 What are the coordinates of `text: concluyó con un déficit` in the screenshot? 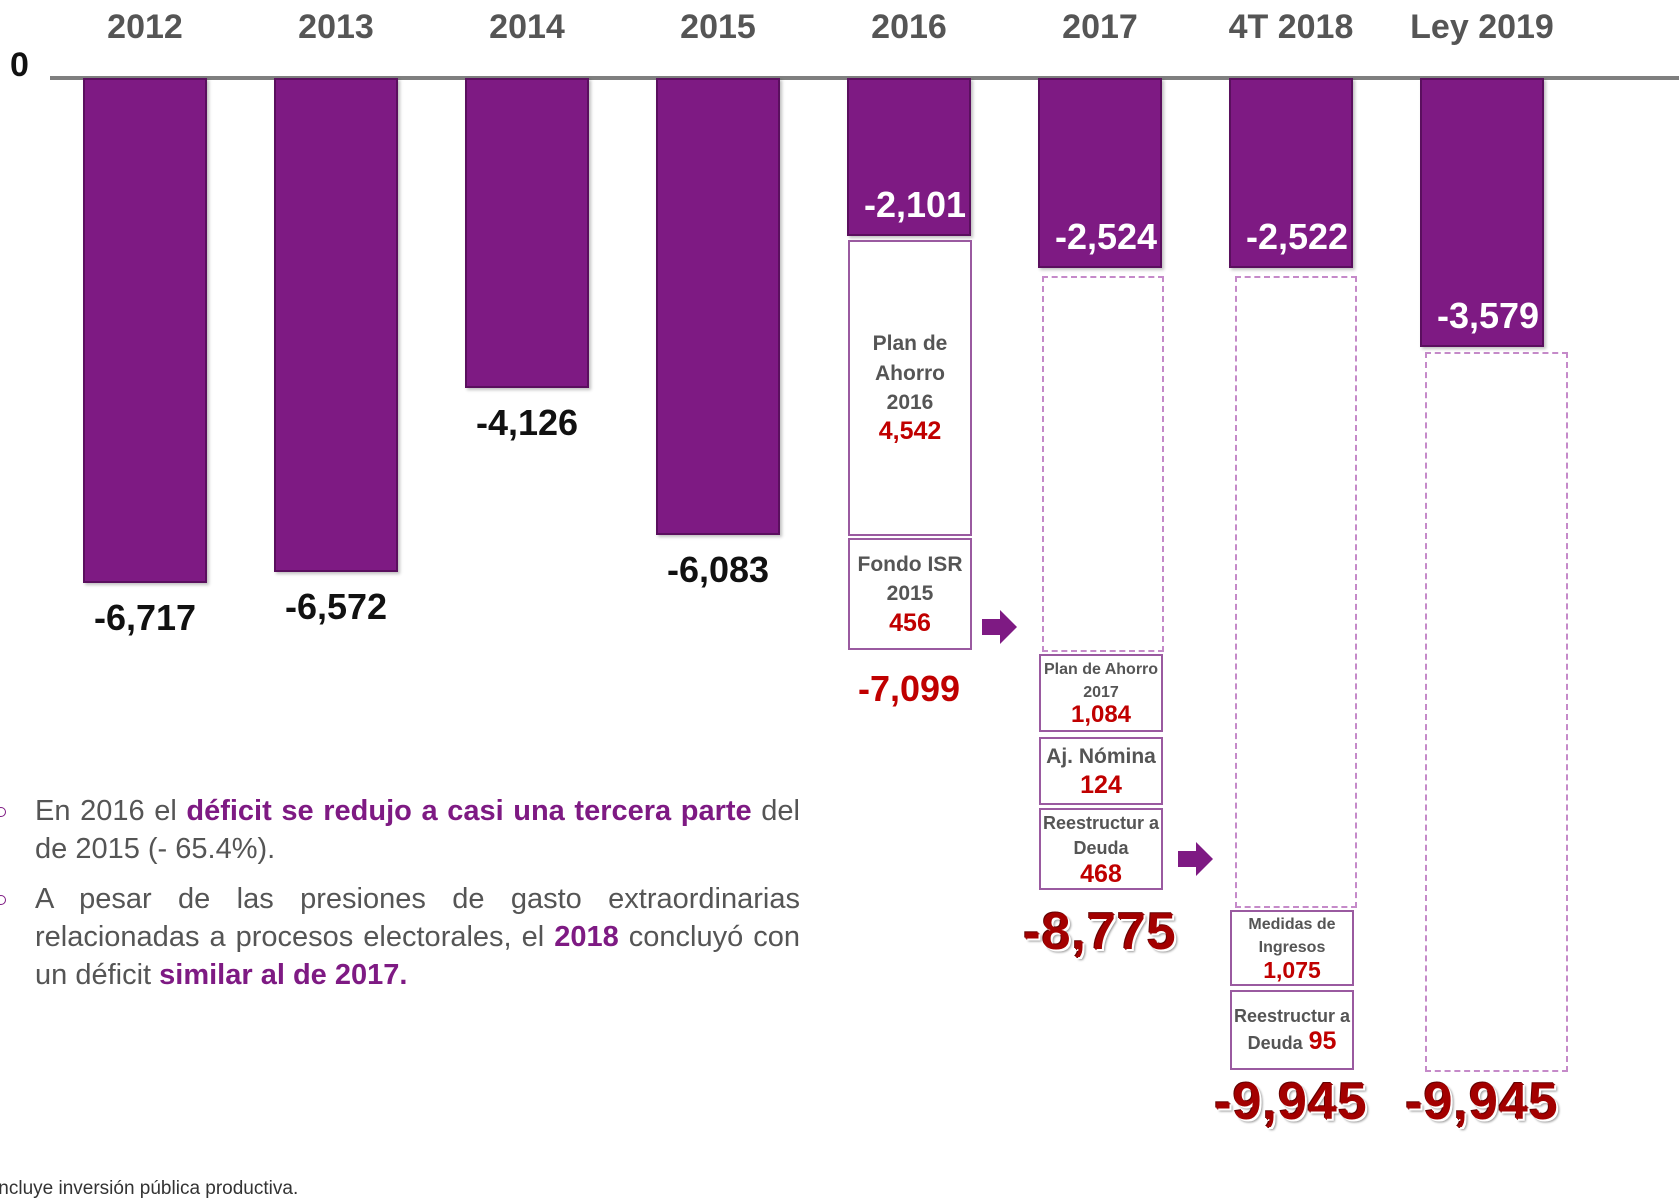 It's located at (418, 956).